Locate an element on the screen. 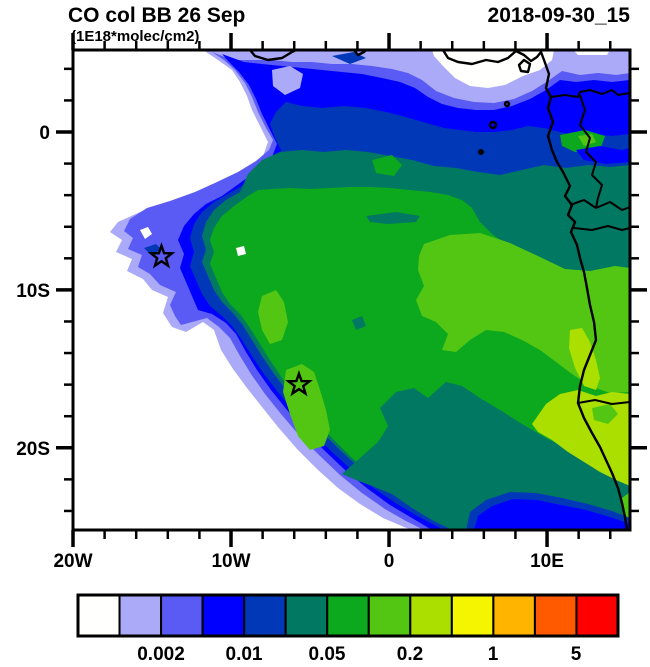 The height and width of the screenshot is (667, 650). plot-title: CO col BB 26 Sep is located at coordinates (156, 15).